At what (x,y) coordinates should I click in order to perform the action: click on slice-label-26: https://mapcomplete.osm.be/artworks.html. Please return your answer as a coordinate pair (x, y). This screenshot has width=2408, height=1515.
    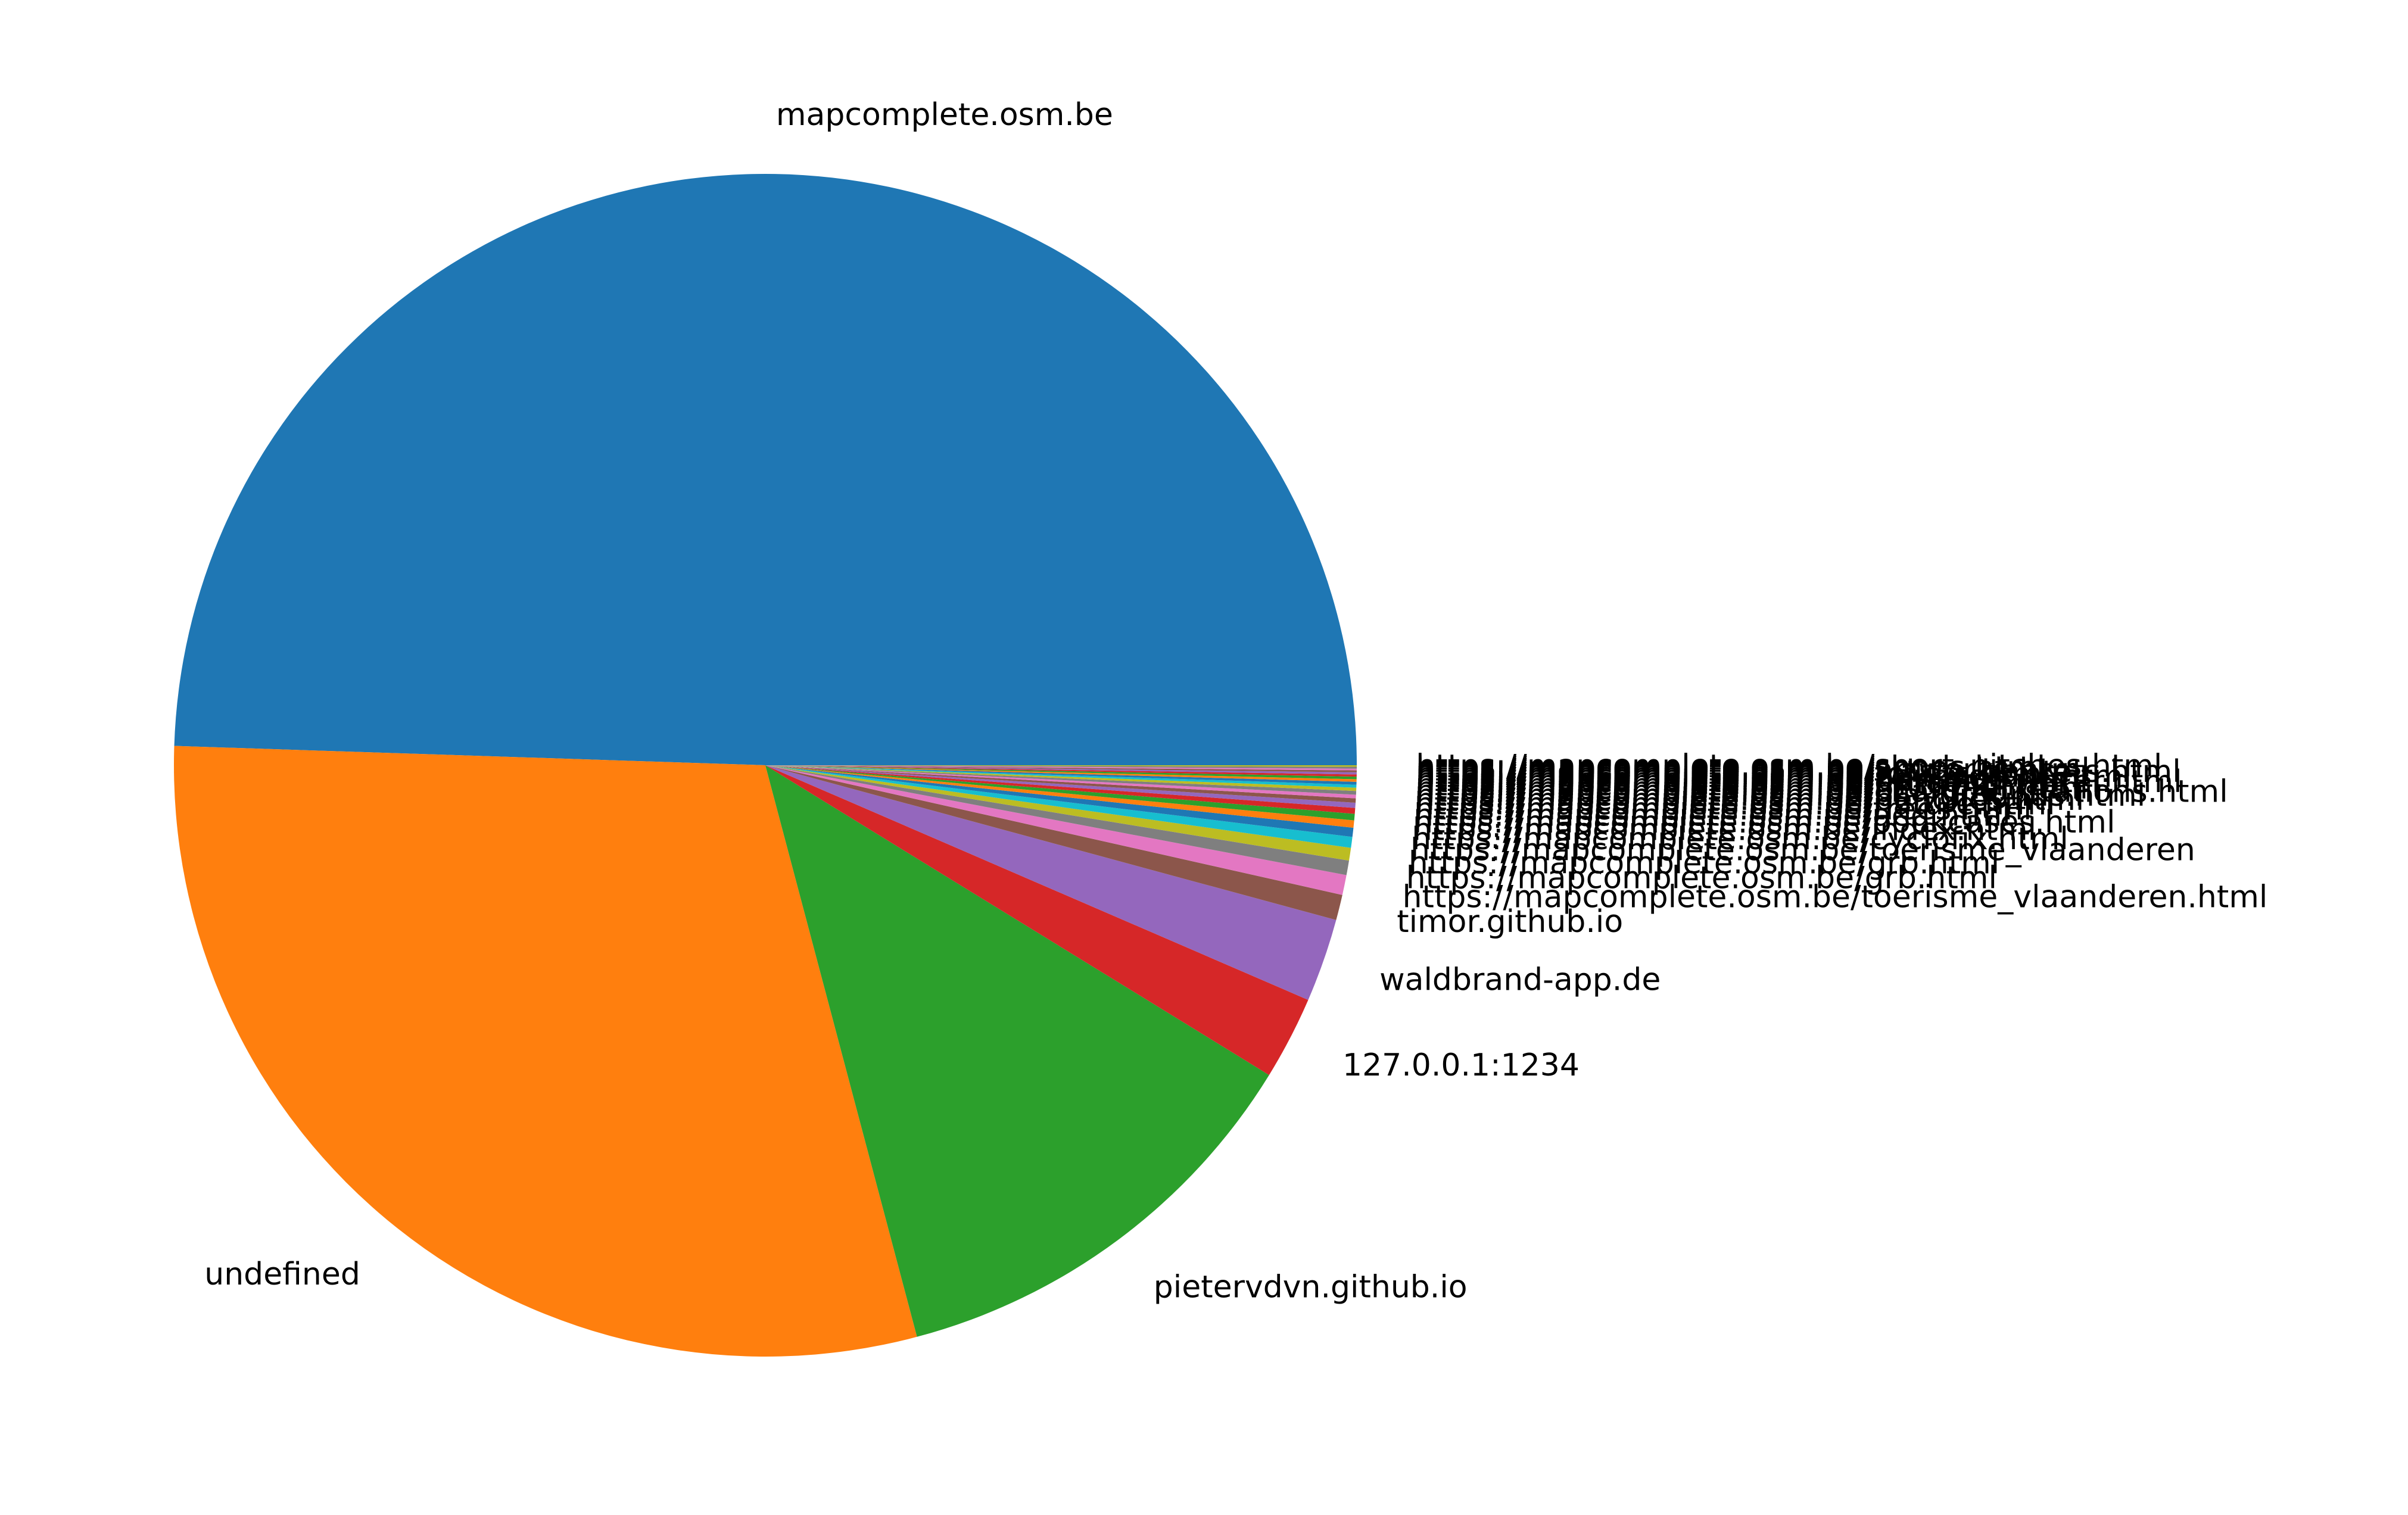
    Looking at the image, I should click on (1752, 770).